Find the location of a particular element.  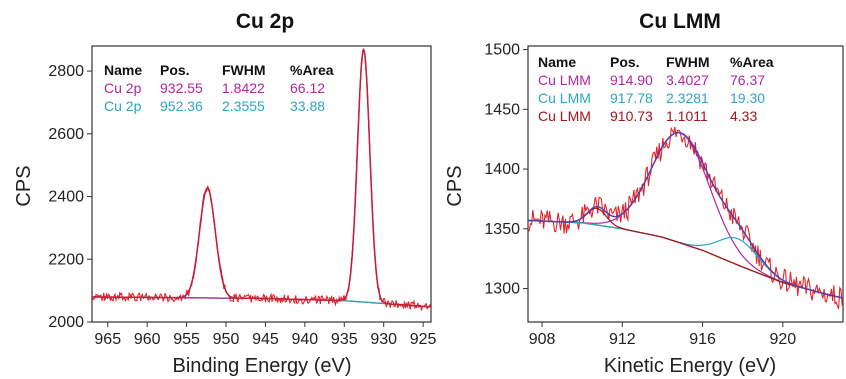

cu-lmm-x-tick-label: 908 is located at coordinates (542, 339).